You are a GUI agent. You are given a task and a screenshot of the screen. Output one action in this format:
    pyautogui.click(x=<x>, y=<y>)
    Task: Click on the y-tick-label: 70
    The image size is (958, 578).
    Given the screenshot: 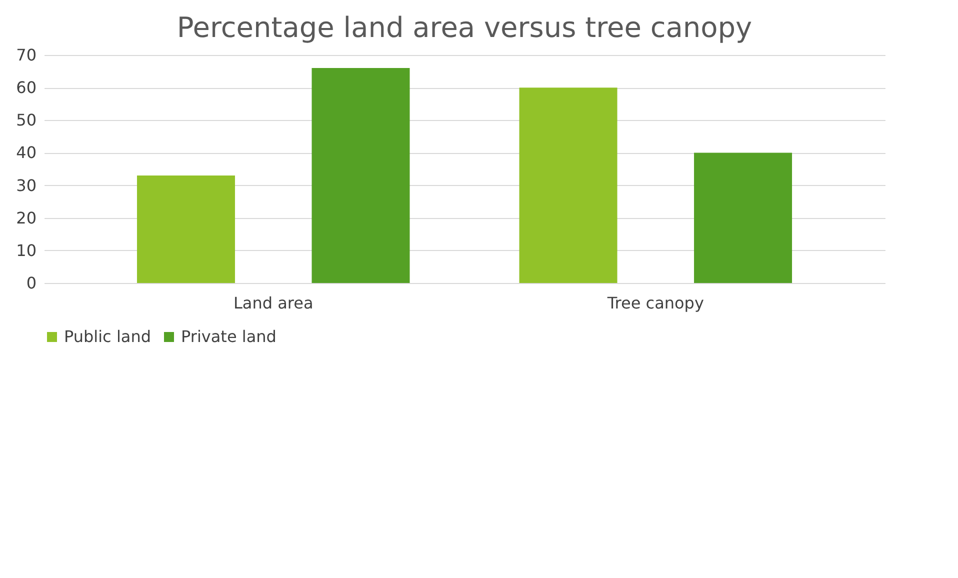 What is the action you would take?
    pyautogui.click(x=26, y=55)
    